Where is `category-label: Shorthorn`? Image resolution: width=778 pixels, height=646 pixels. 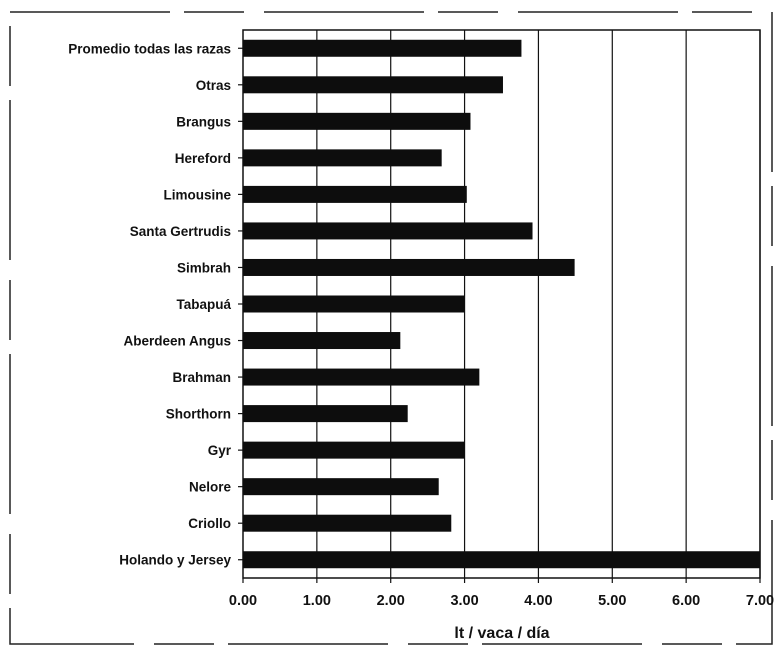 category-label: Shorthorn is located at coordinates (198, 414).